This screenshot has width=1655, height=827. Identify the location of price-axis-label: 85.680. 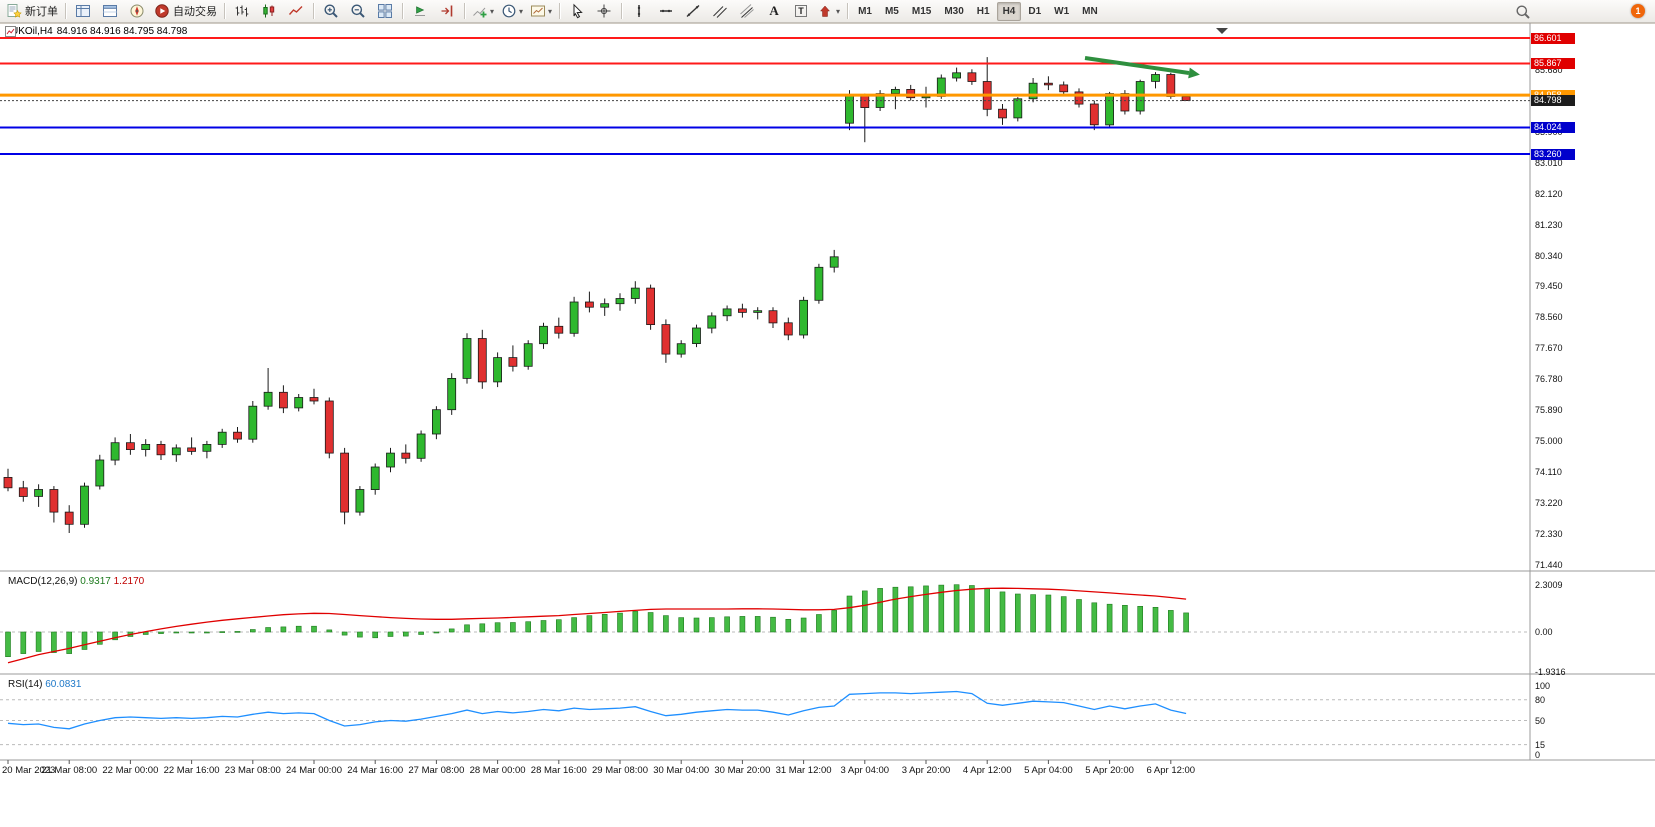
(1549, 70).